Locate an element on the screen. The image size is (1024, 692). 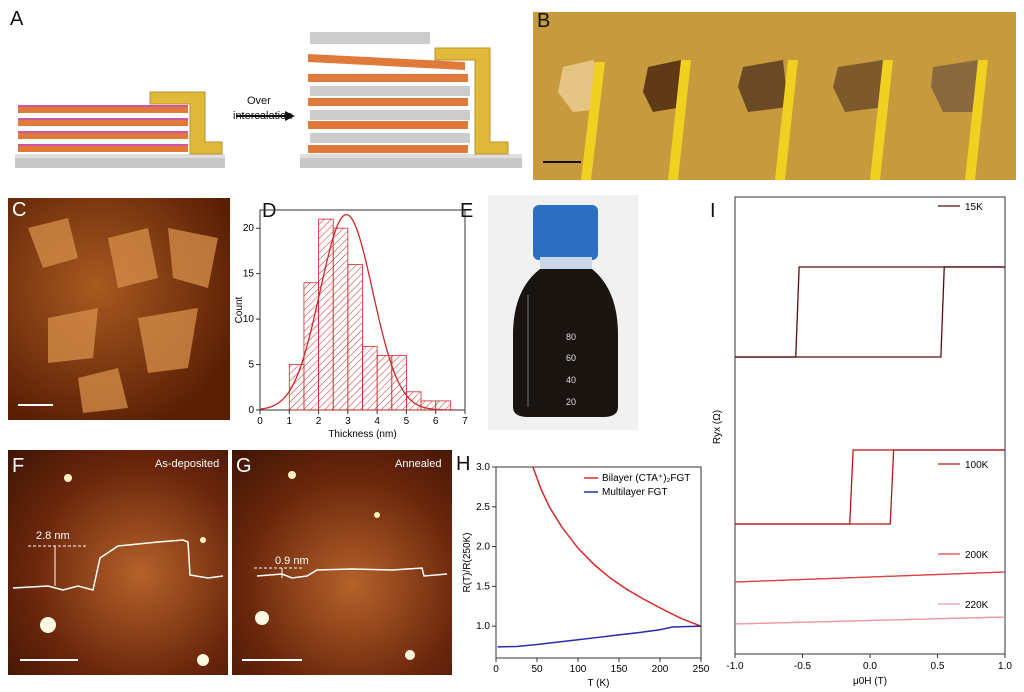
x-tick-label-d: 6 is located at coordinates (436, 421).